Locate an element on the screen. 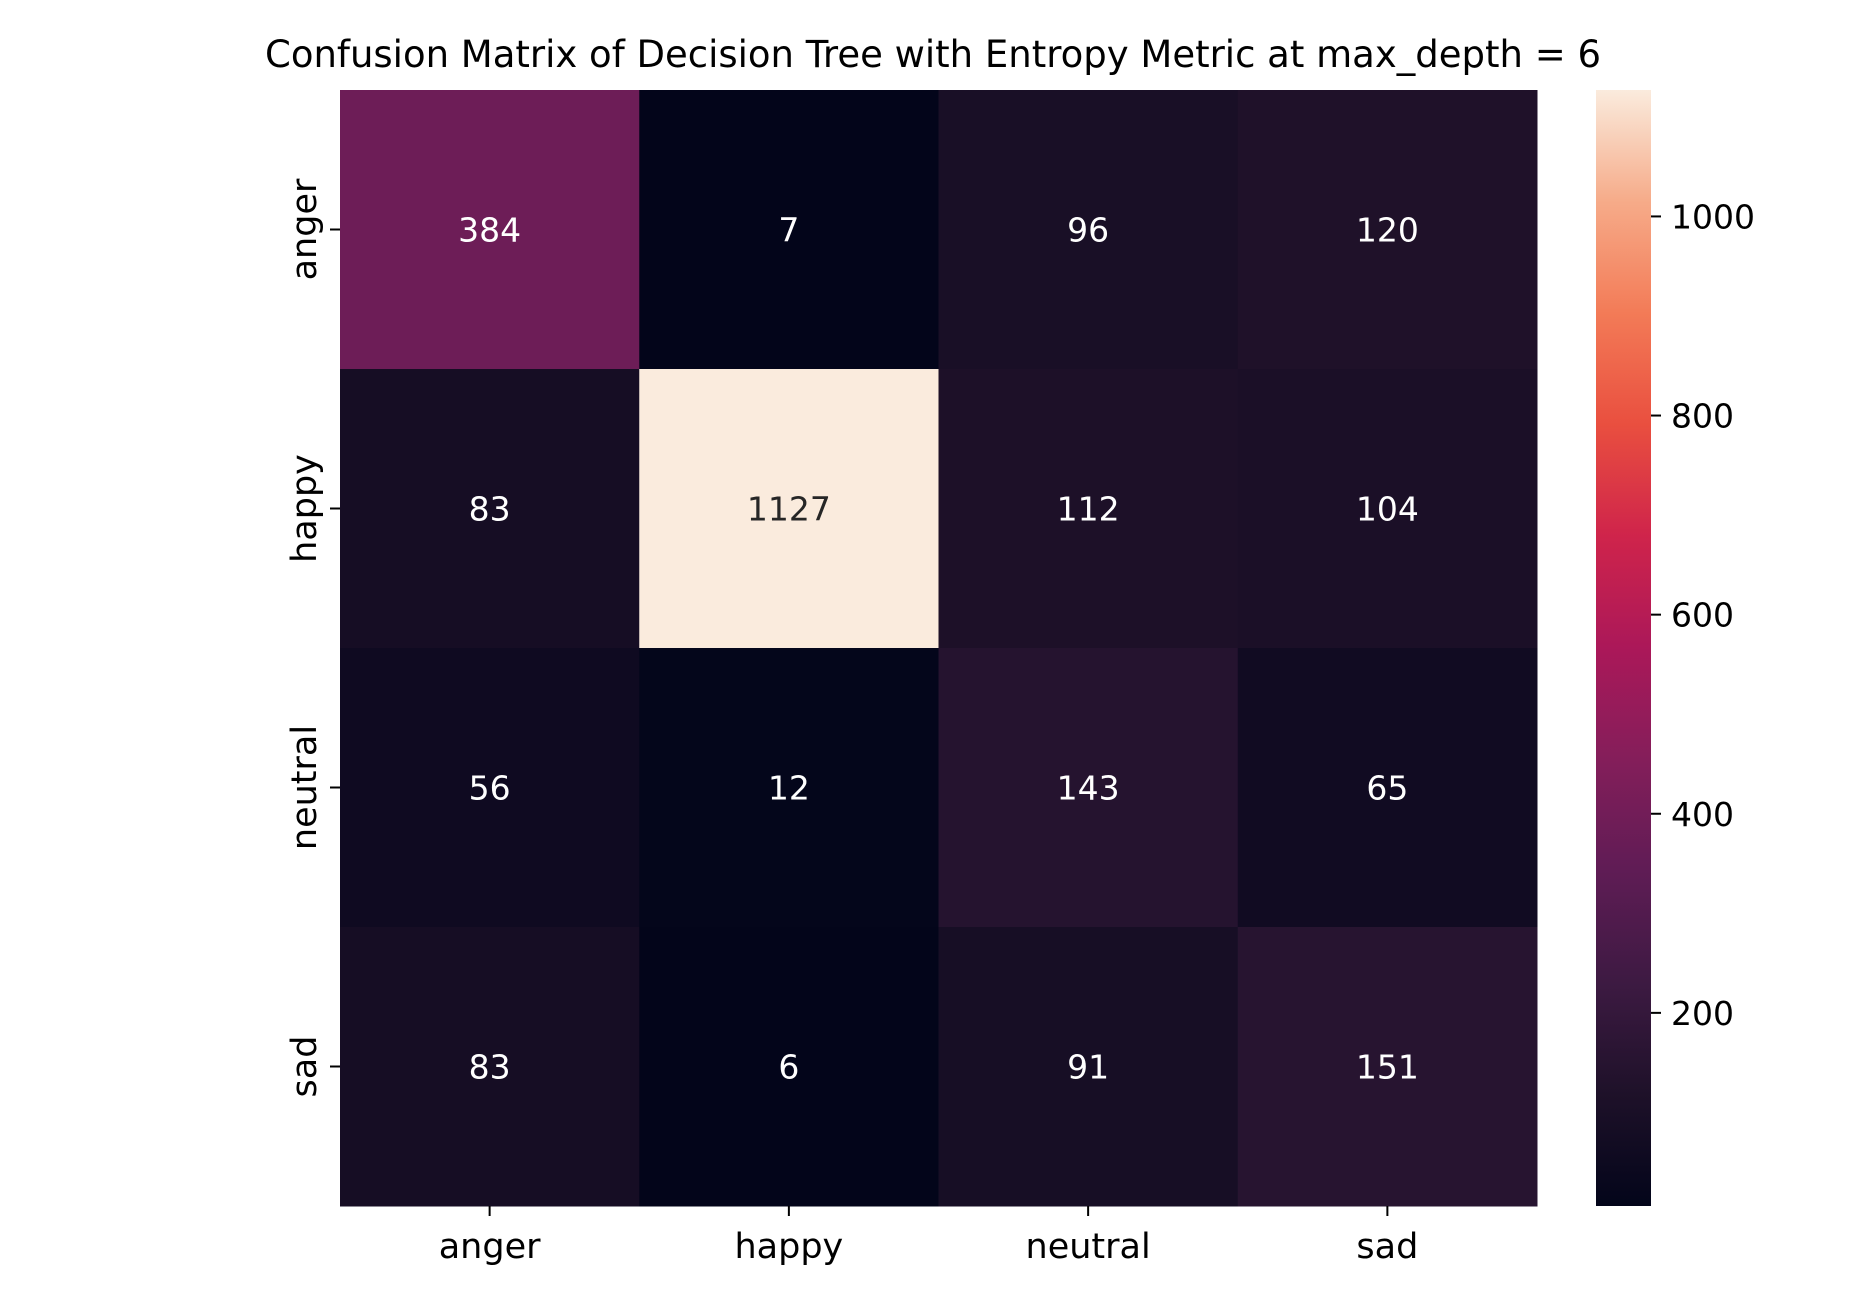  y-tick-label-anger: anger is located at coordinates (305, 229).